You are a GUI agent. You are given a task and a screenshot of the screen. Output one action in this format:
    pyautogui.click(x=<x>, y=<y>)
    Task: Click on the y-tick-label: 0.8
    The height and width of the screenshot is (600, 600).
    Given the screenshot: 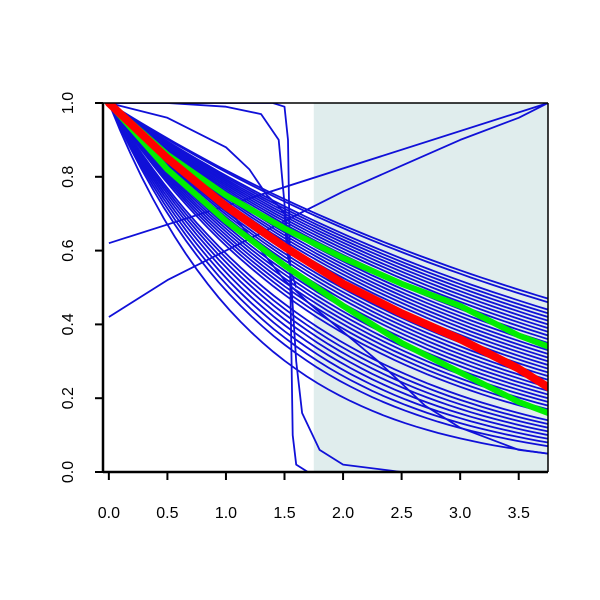 What is the action you would take?
    pyautogui.click(x=68, y=177)
    